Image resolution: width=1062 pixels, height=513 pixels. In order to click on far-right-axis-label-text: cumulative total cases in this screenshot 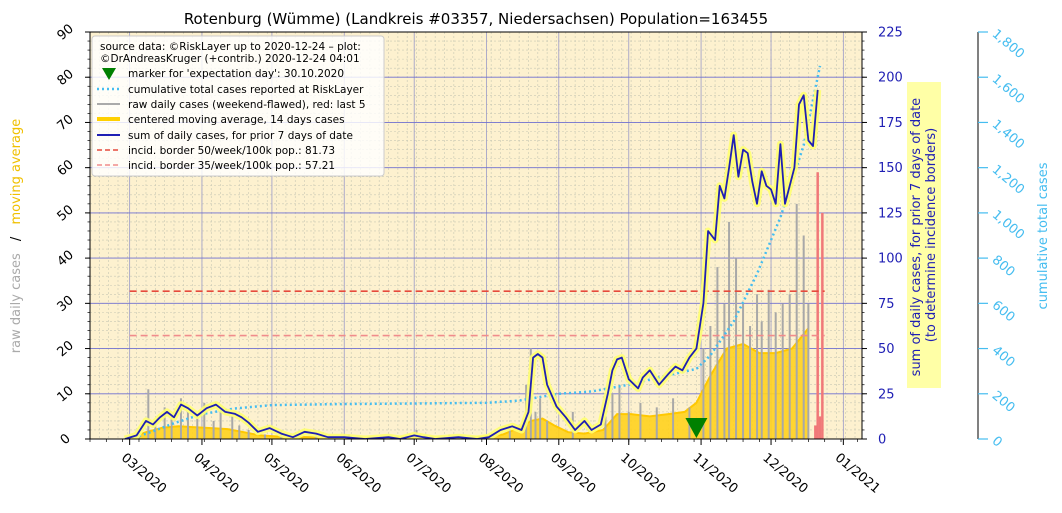, I will do `click(1043, 235)`.